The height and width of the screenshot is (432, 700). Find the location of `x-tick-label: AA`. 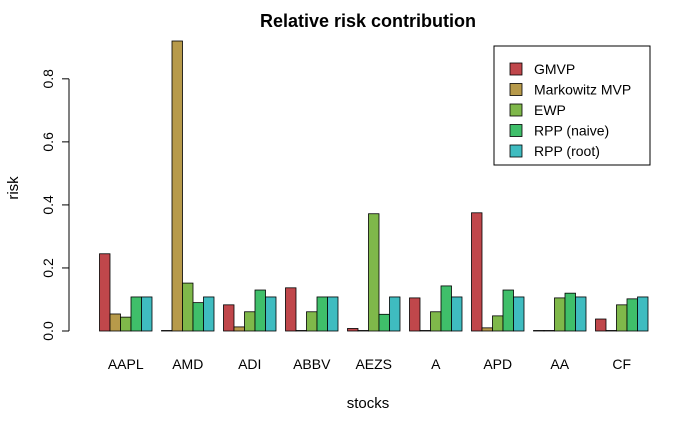

x-tick-label: AA is located at coordinates (559, 364).